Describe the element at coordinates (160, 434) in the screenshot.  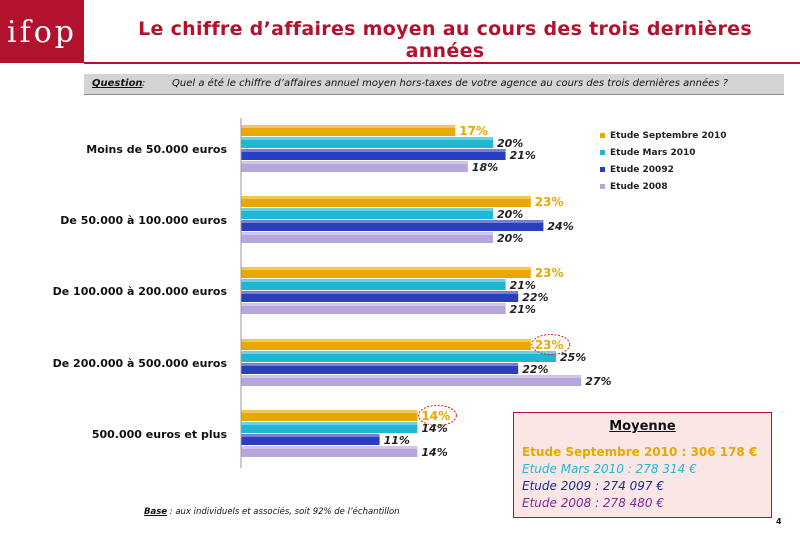
I see `category-label: 500.000 euros et plus` at that location.